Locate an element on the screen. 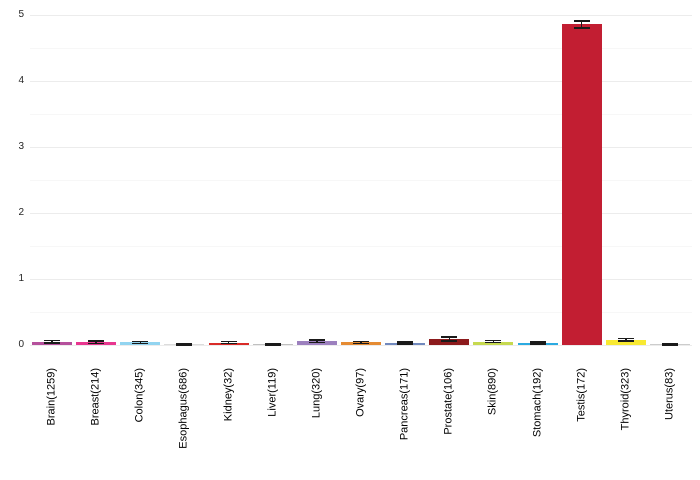 This screenshot has width=700, height=480. x-tick-label: Thyroid(323) is located at coordinates (625, 399).